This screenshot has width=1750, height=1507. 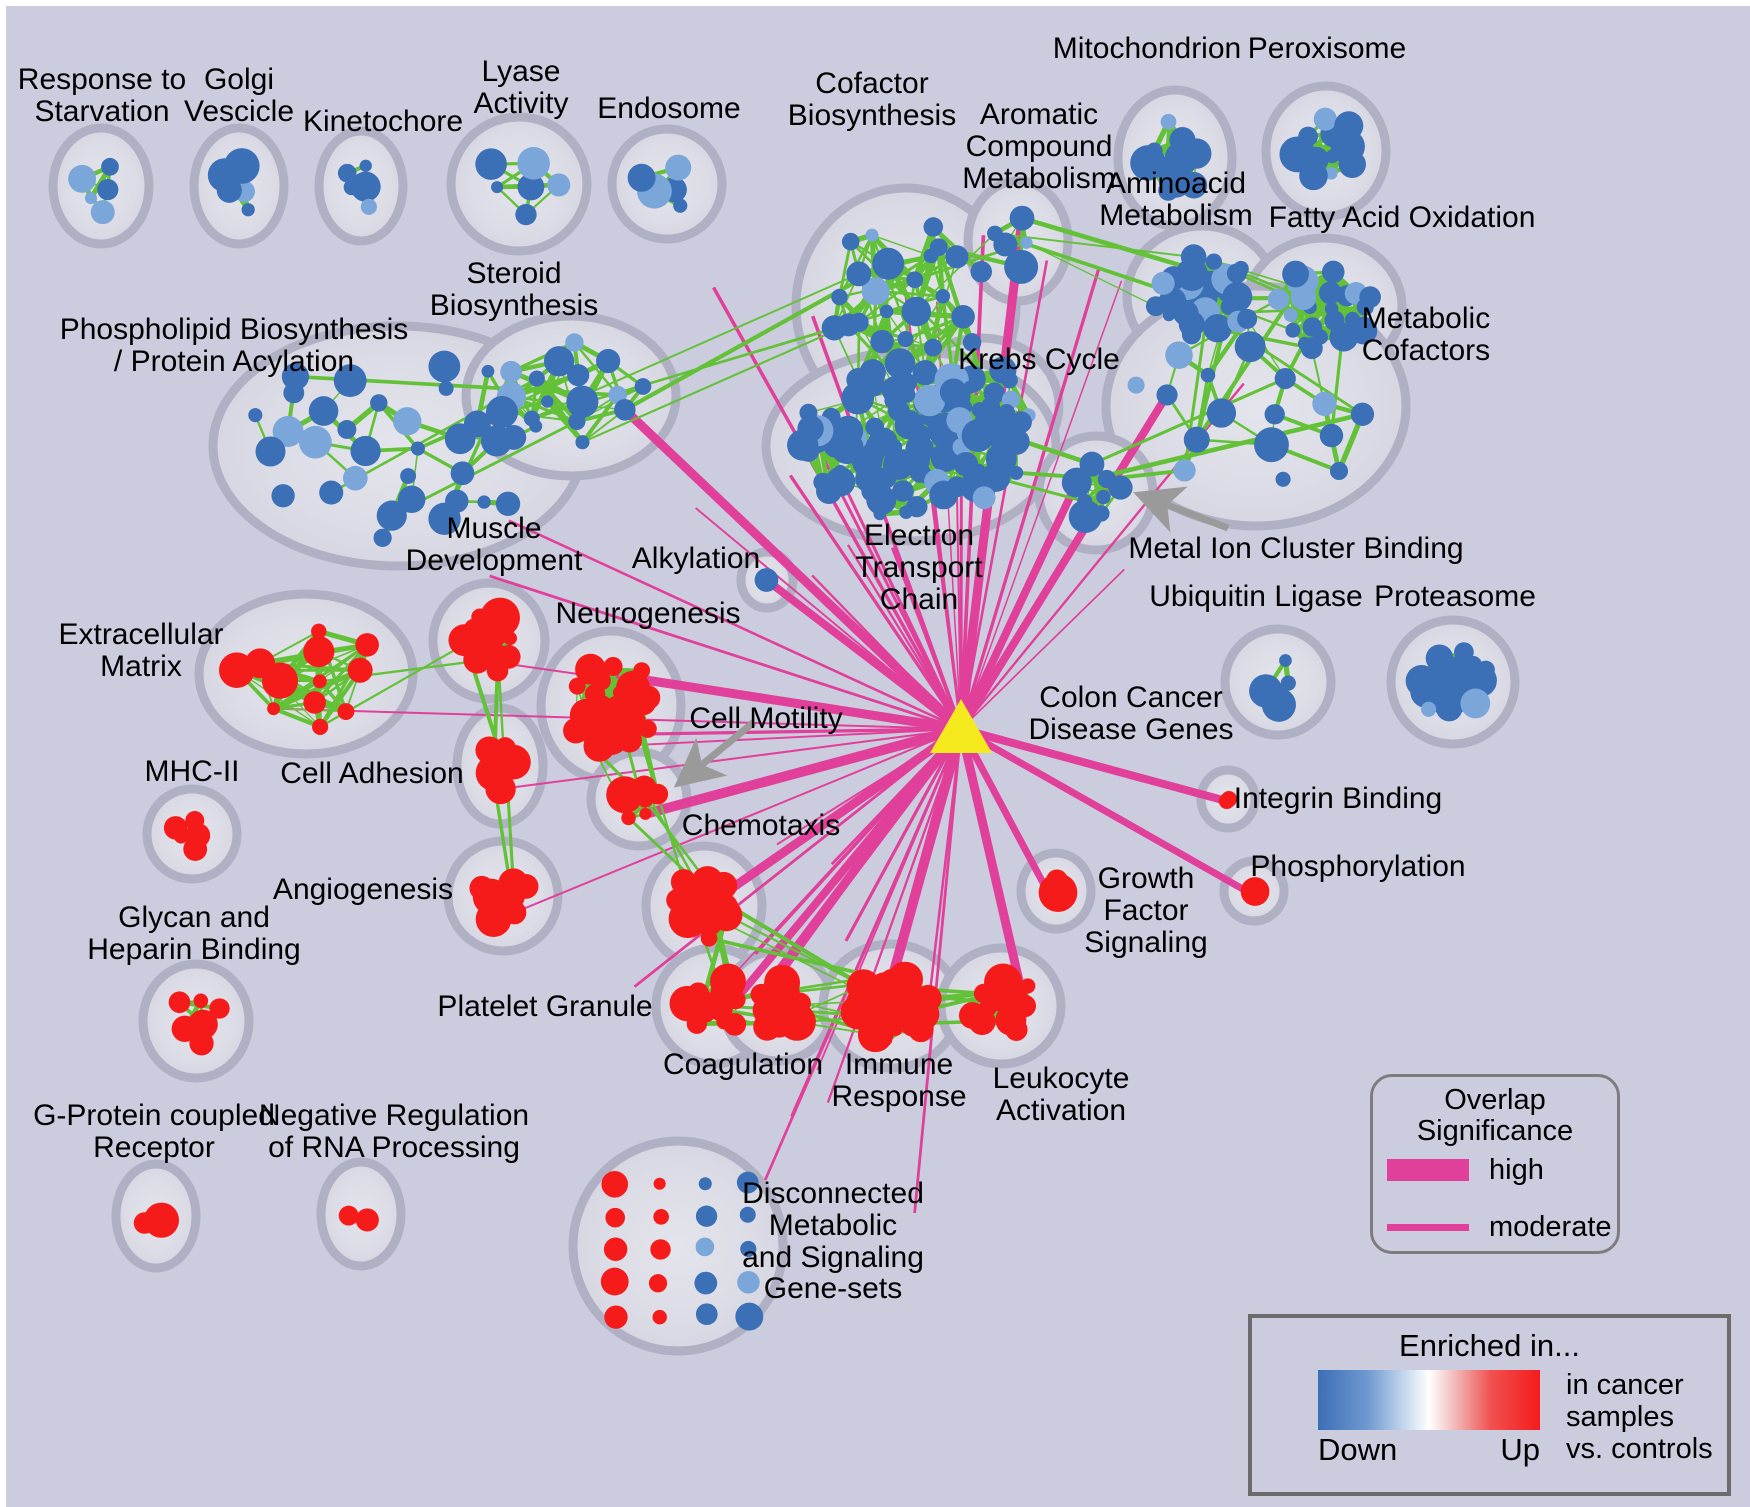 What do you see at coordinates (678, 1246) in the screenshot?
I see `cluster-ellipse` at bounding box center [678, 1246].